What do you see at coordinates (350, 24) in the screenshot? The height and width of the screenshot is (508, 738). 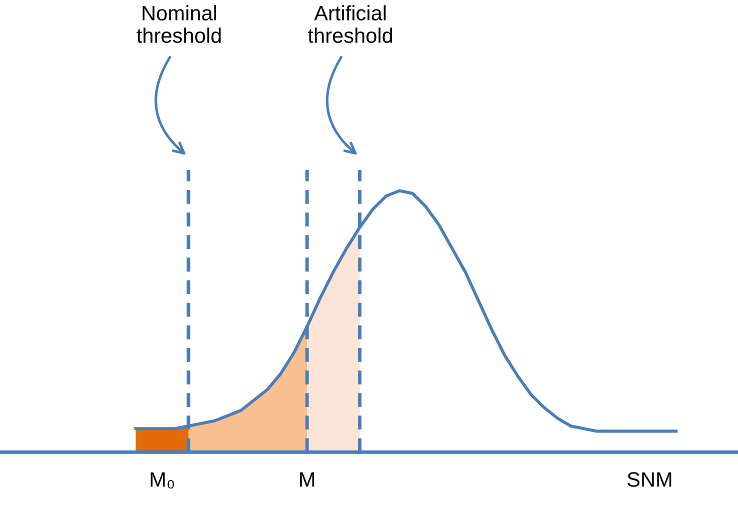 I see `text: Artificial threshold` at bounding box center [350, 24].